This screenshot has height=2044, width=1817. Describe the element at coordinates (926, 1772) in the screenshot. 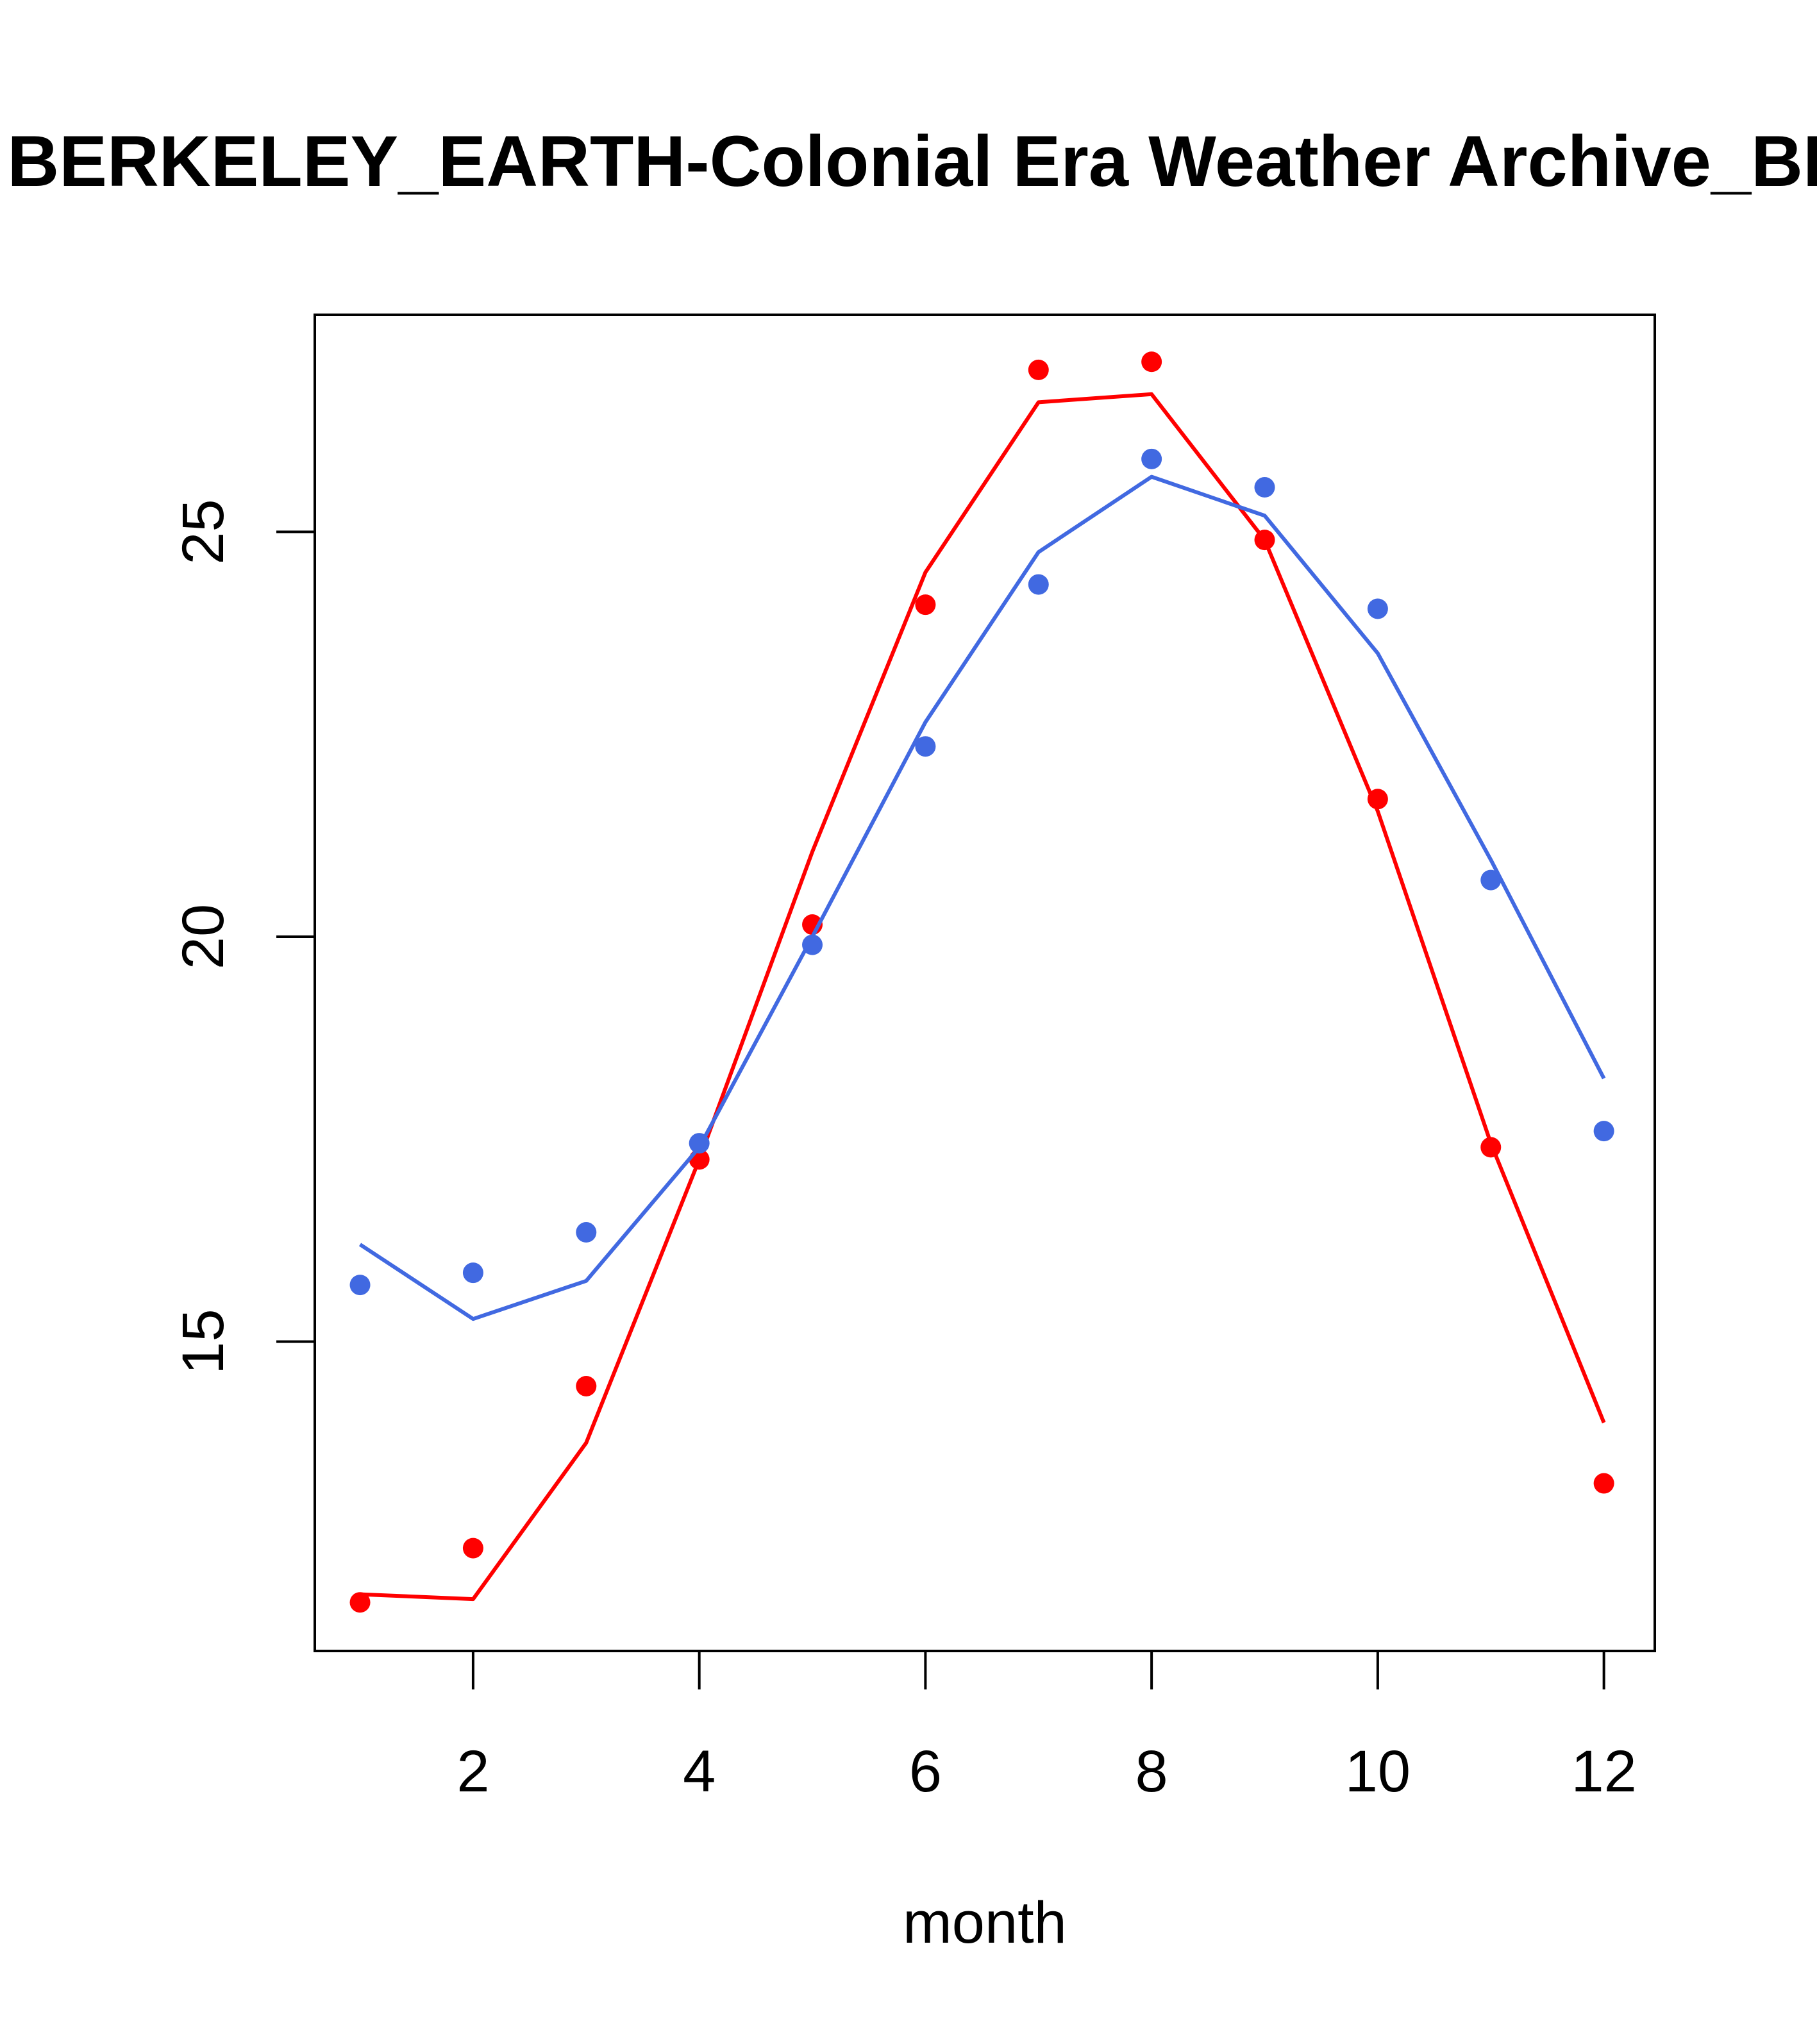

I see `x-tick-label: 6` at that location.